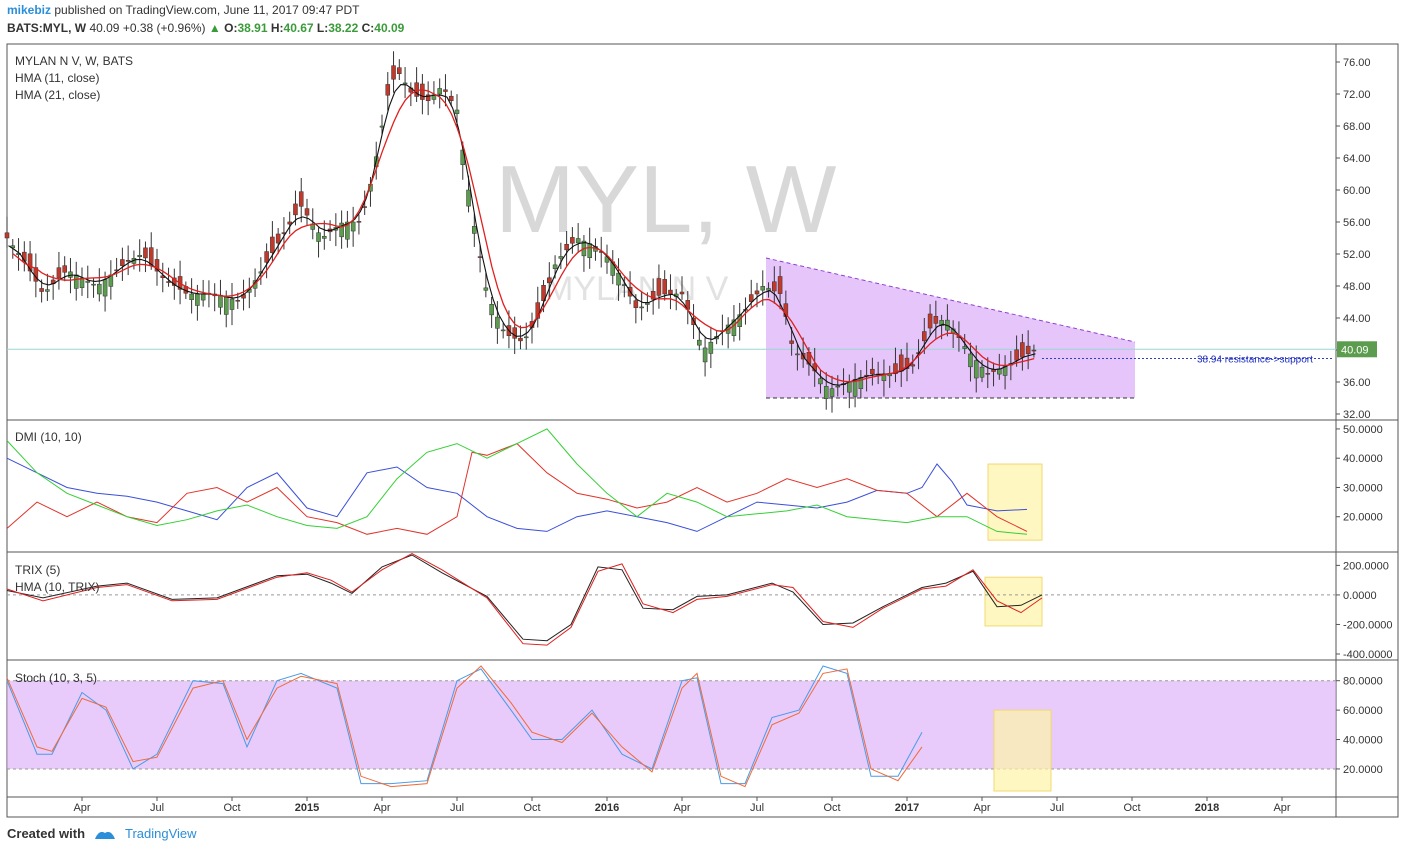 This screenshot has height=853, width=1404. Describe the element at coordinates (1357, 287) in the screenshot. I see `price-axis-tick-label: 48.00` at that location.